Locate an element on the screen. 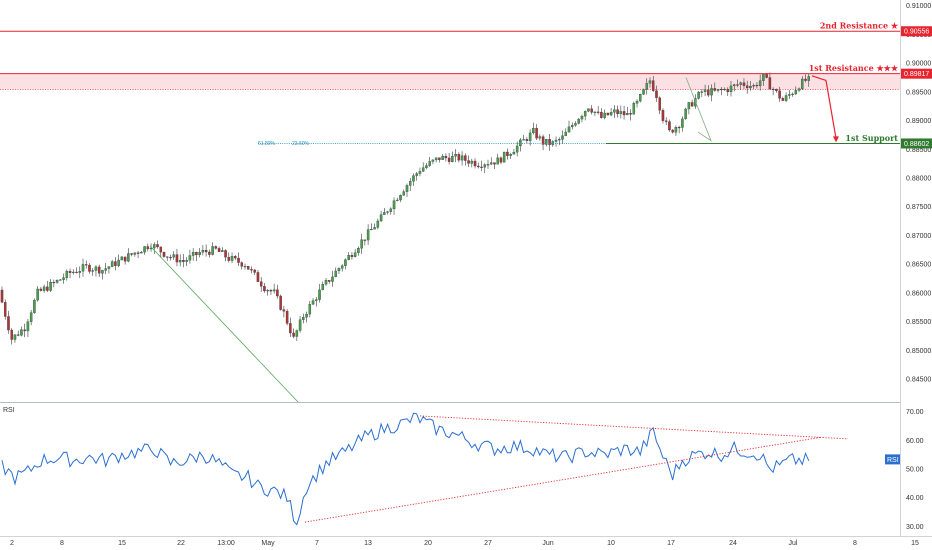 Image resolution: width=932 pixels, height=550 pixels. rsi-value-badge is located at coordinates (892, 459).